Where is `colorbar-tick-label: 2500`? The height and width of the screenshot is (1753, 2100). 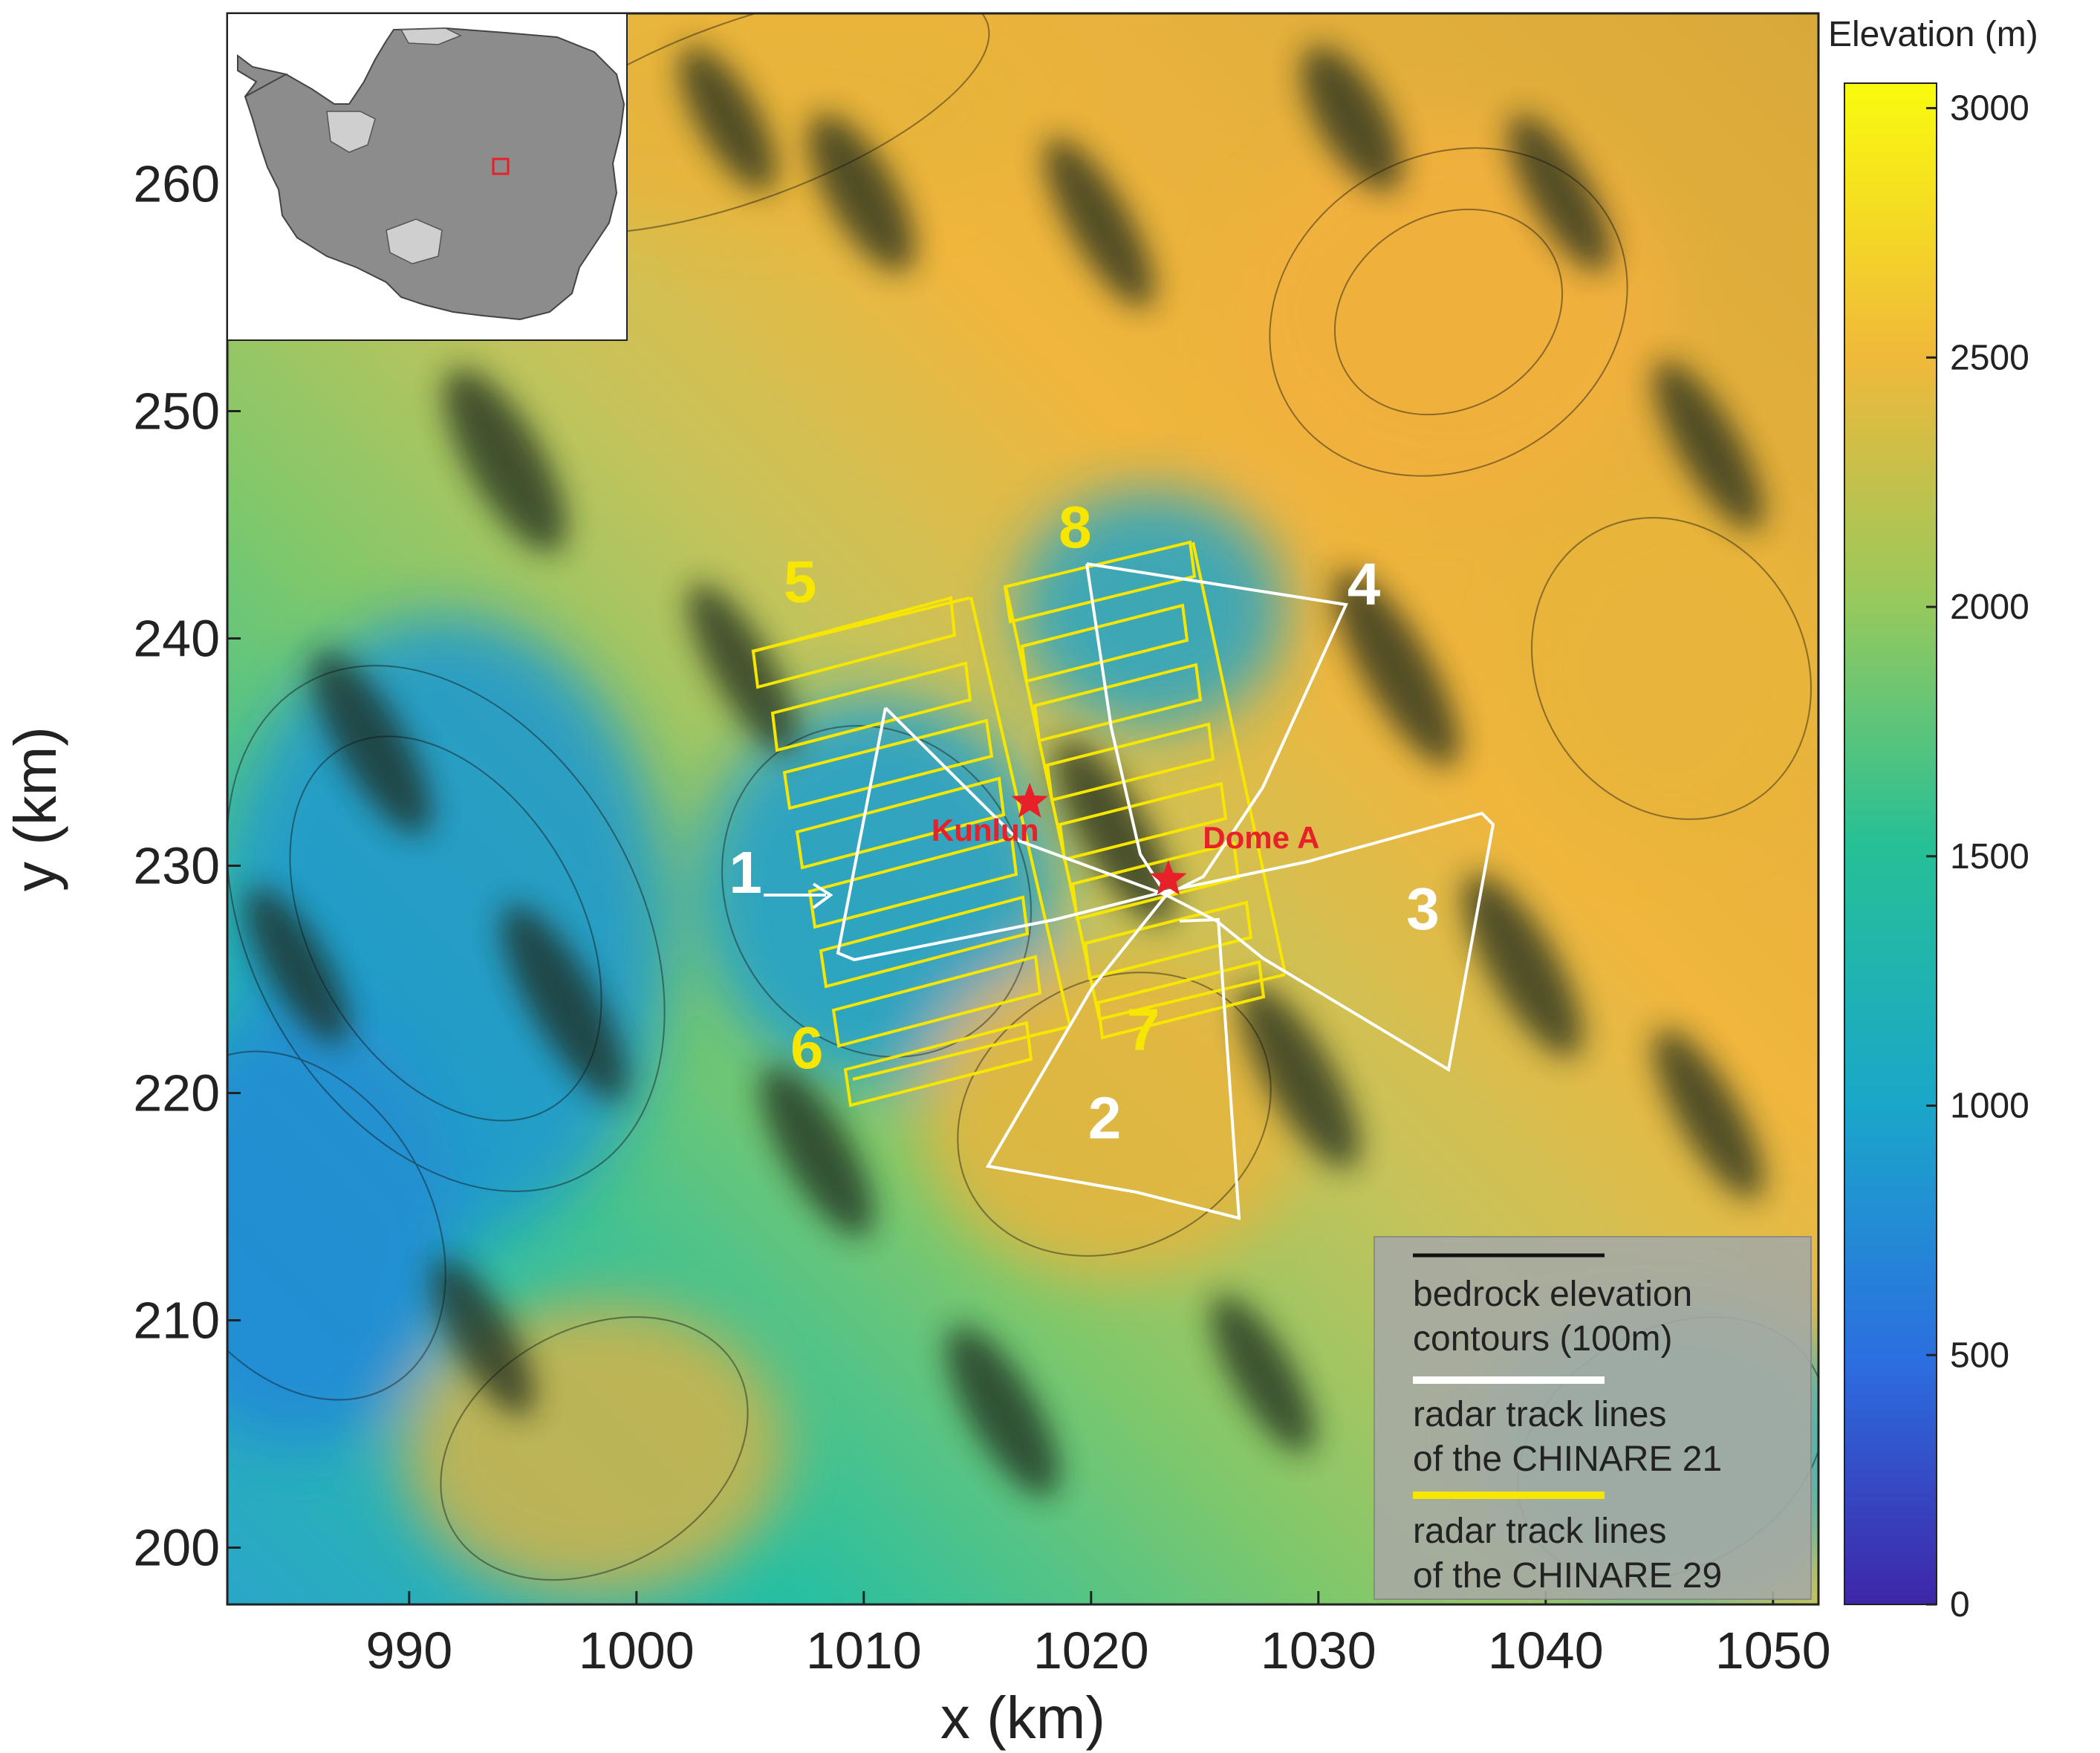
colorbar-tick-label: 2500 is located at coordinates (1989, 357).